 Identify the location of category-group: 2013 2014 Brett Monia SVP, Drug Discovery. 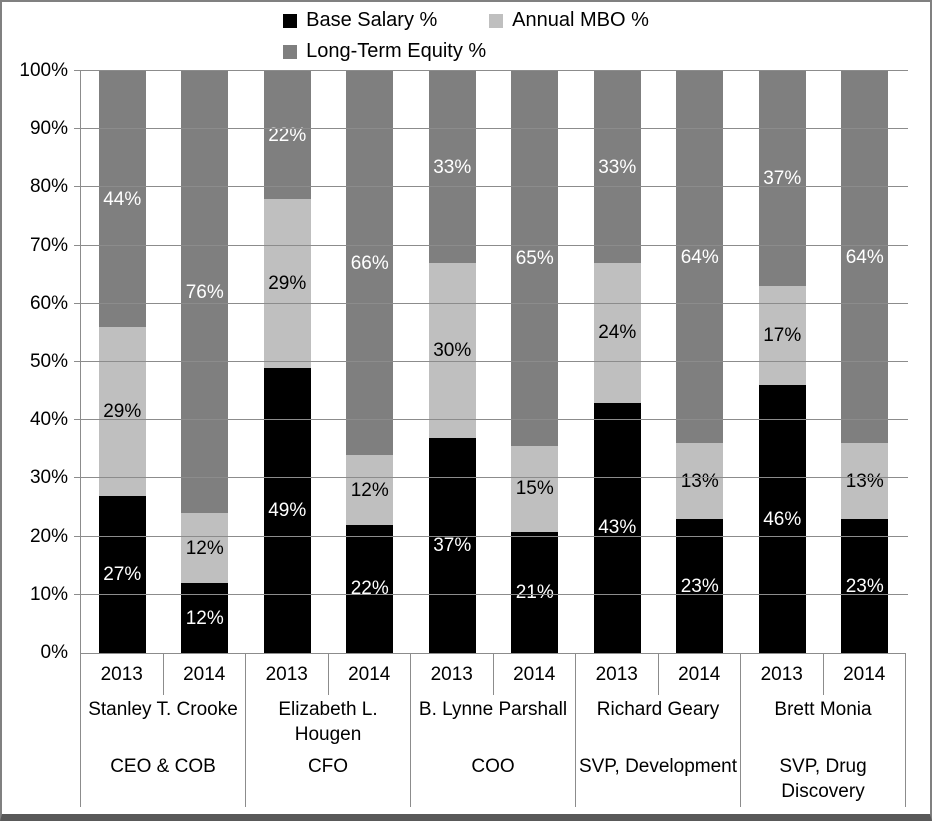
(823, 730).